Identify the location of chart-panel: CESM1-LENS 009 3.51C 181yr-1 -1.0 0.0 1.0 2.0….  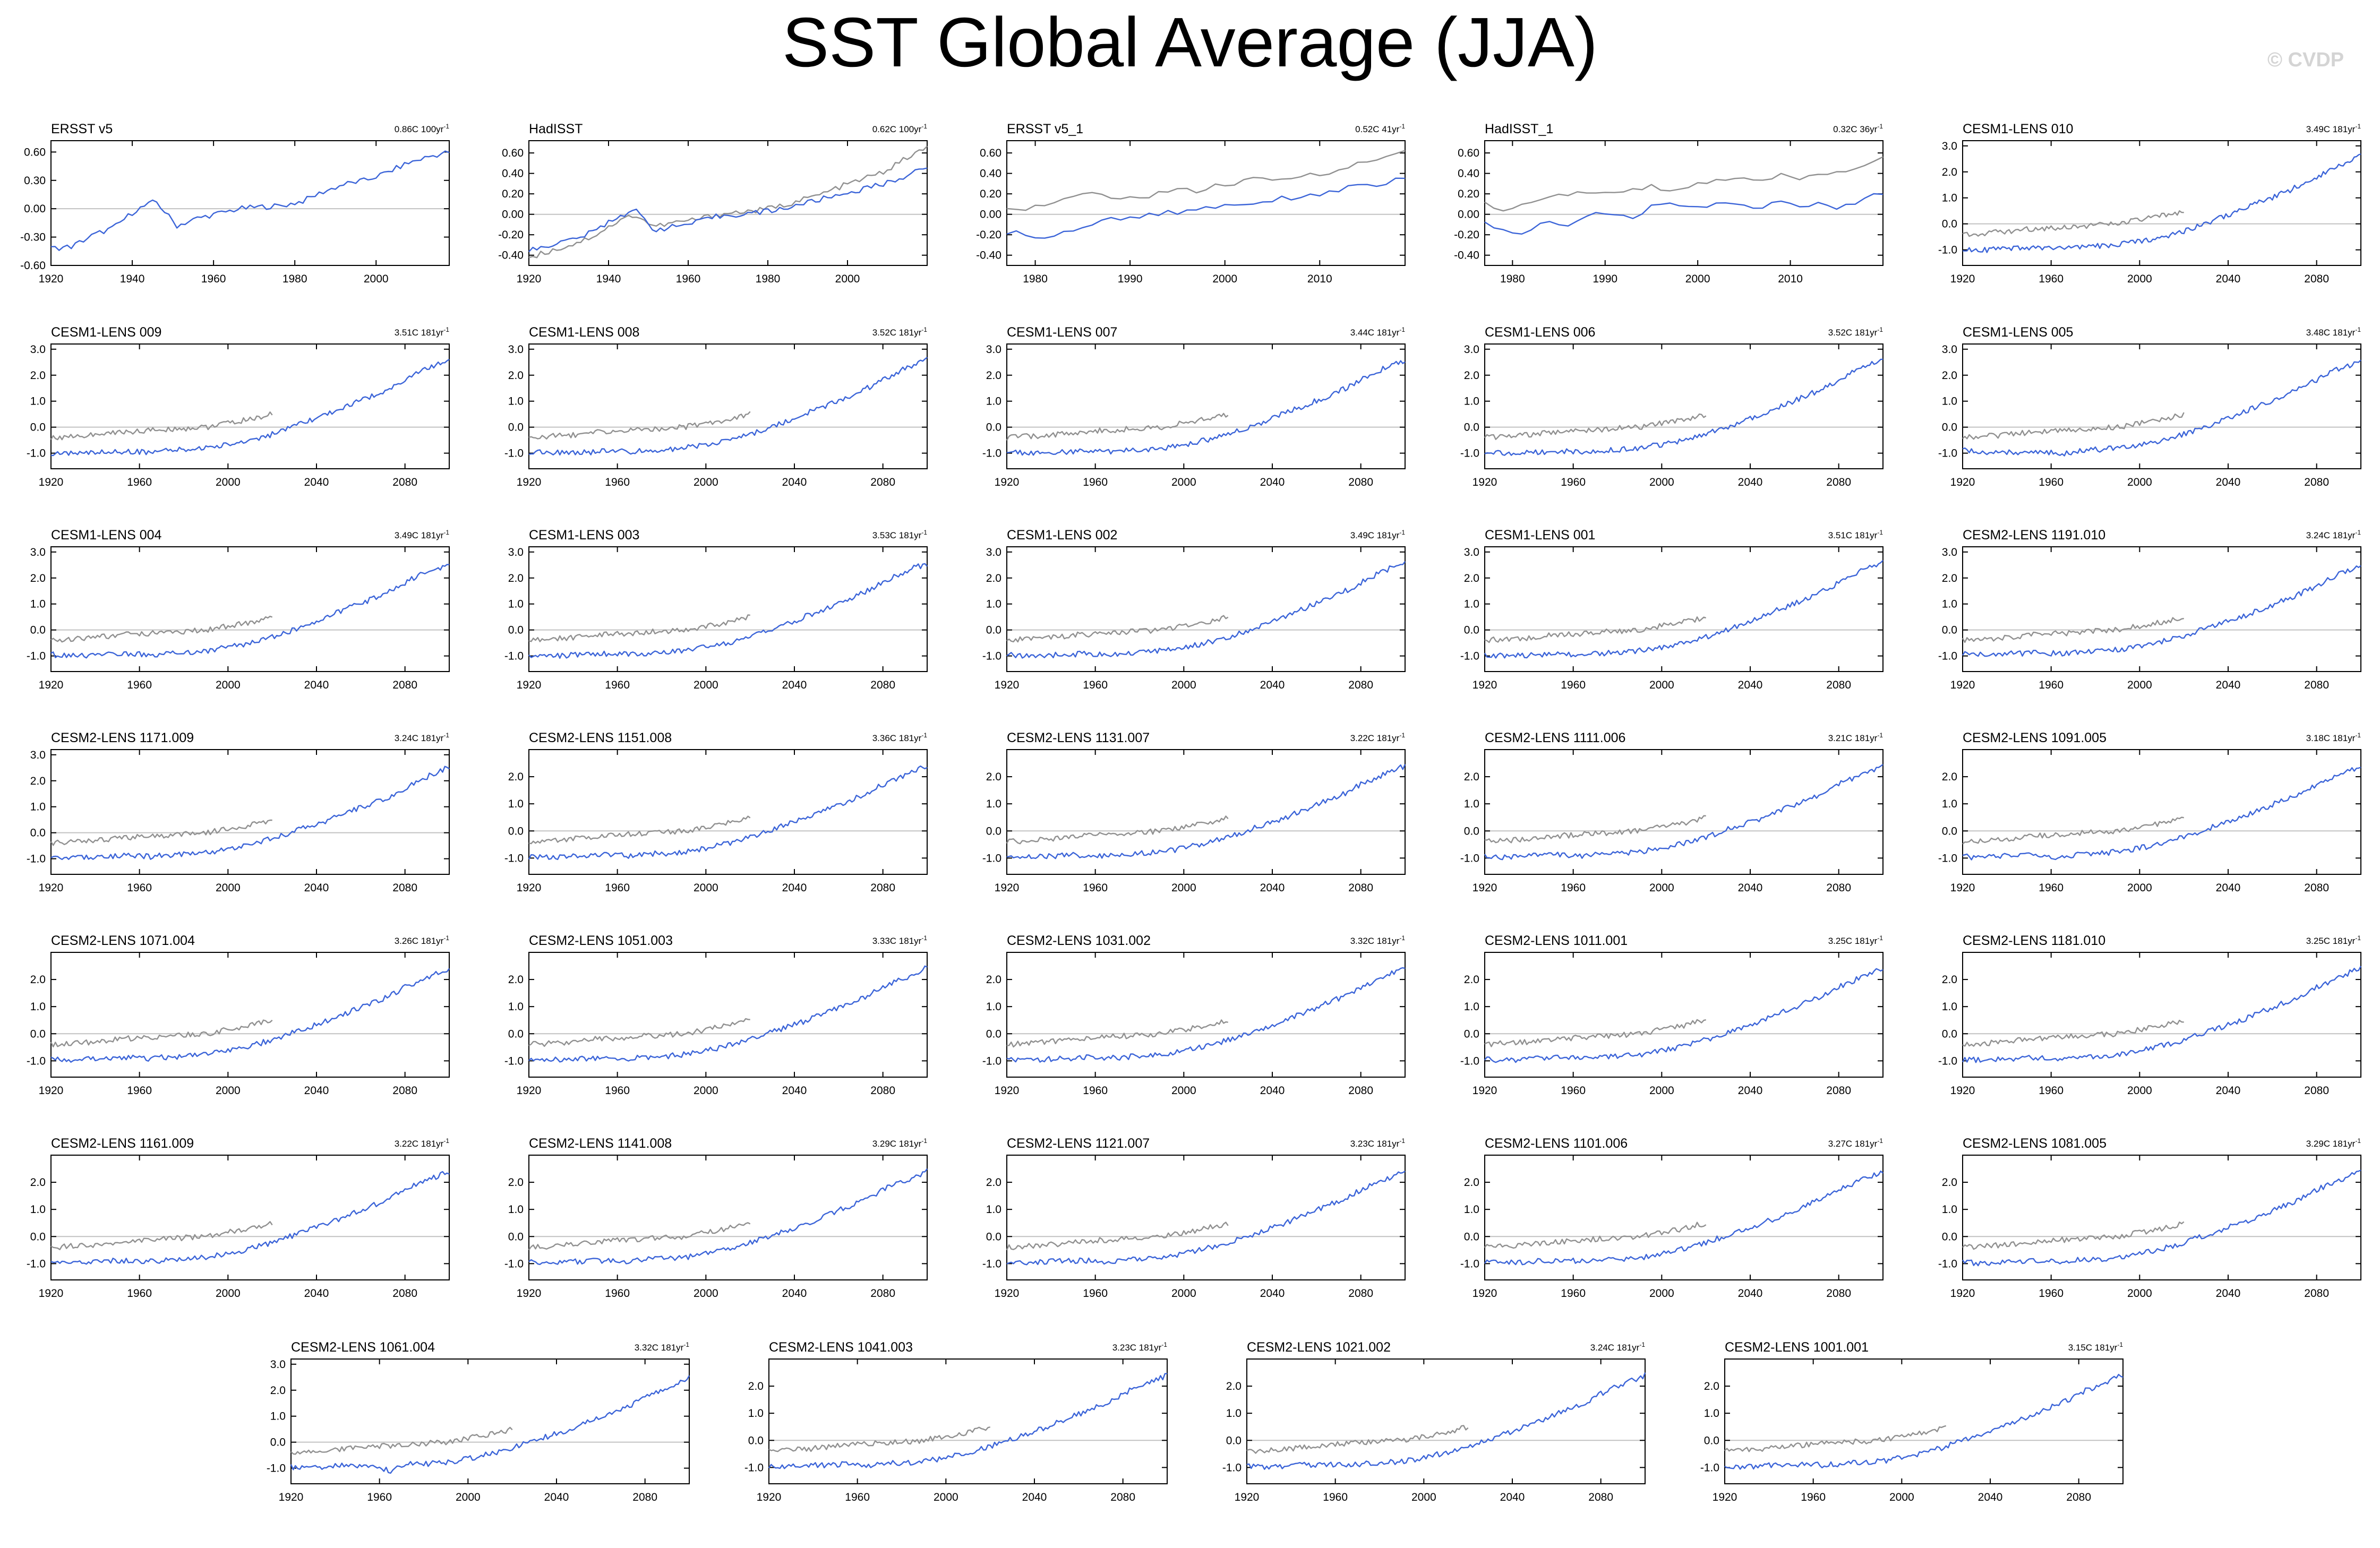
(238, 407).